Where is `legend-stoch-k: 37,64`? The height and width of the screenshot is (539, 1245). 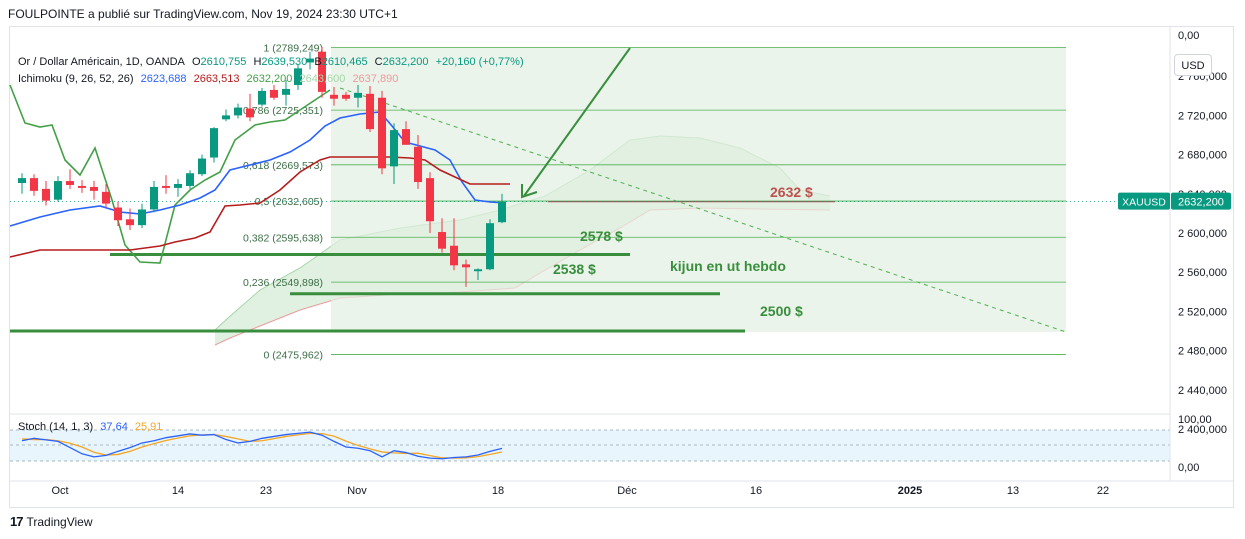
legend-stoch-k: 37,64 is located at coordinates (114, 427).